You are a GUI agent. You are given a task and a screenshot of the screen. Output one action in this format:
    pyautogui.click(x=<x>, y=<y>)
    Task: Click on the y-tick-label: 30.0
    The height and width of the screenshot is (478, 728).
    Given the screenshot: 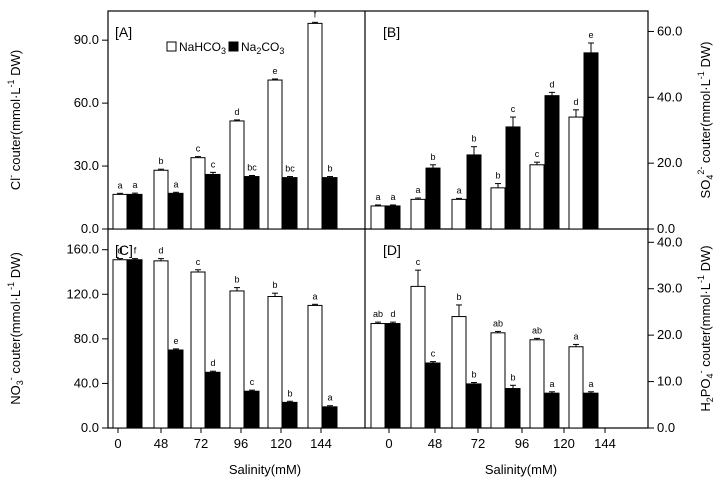 What is the action you would take?
    pyautogui.click(x=669, y=288)
    